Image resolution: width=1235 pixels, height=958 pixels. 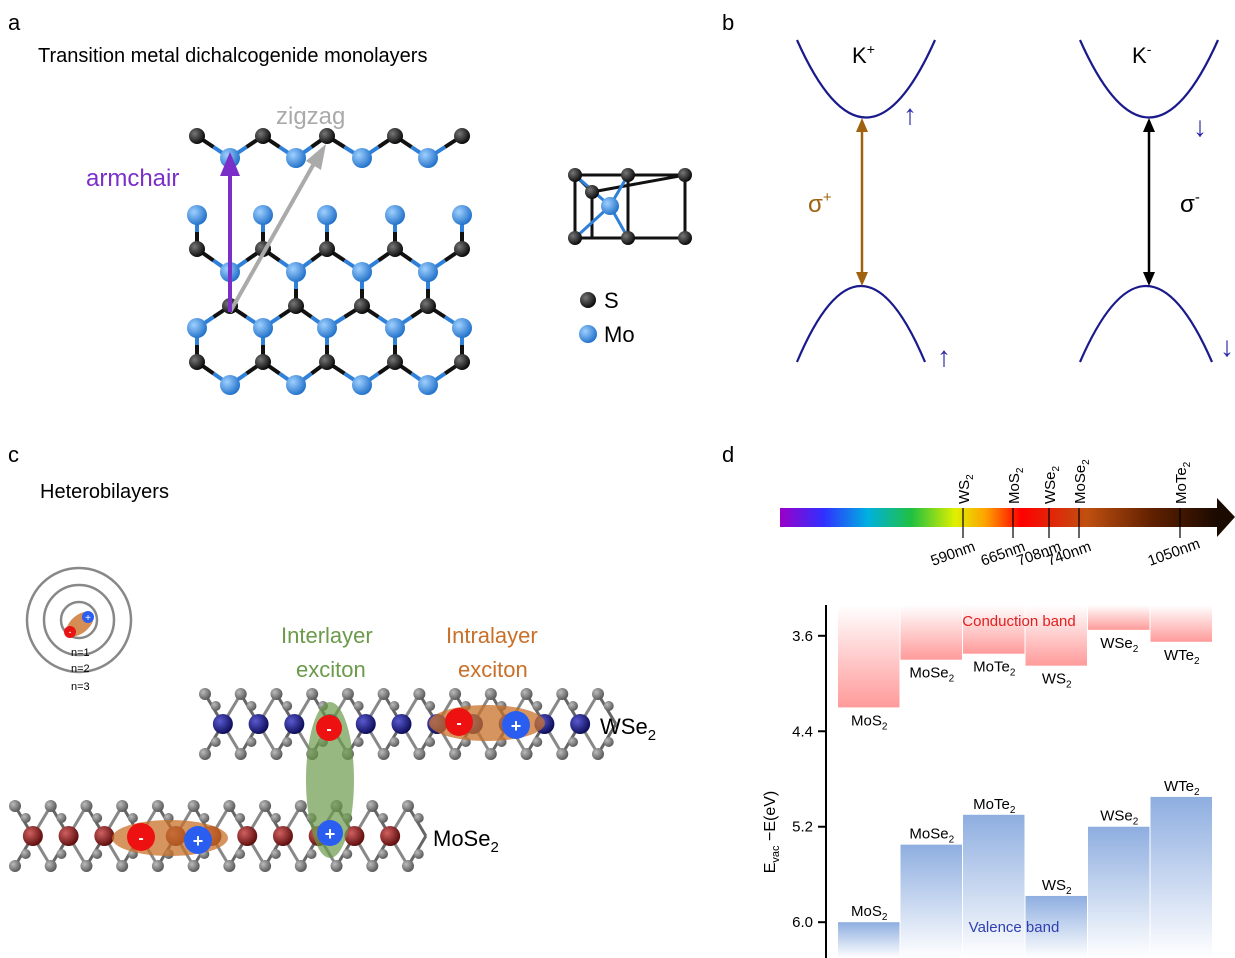 I want to click on rydberg-diagram: - + n=1 n=2 n=3, so click(x=79, y=629).